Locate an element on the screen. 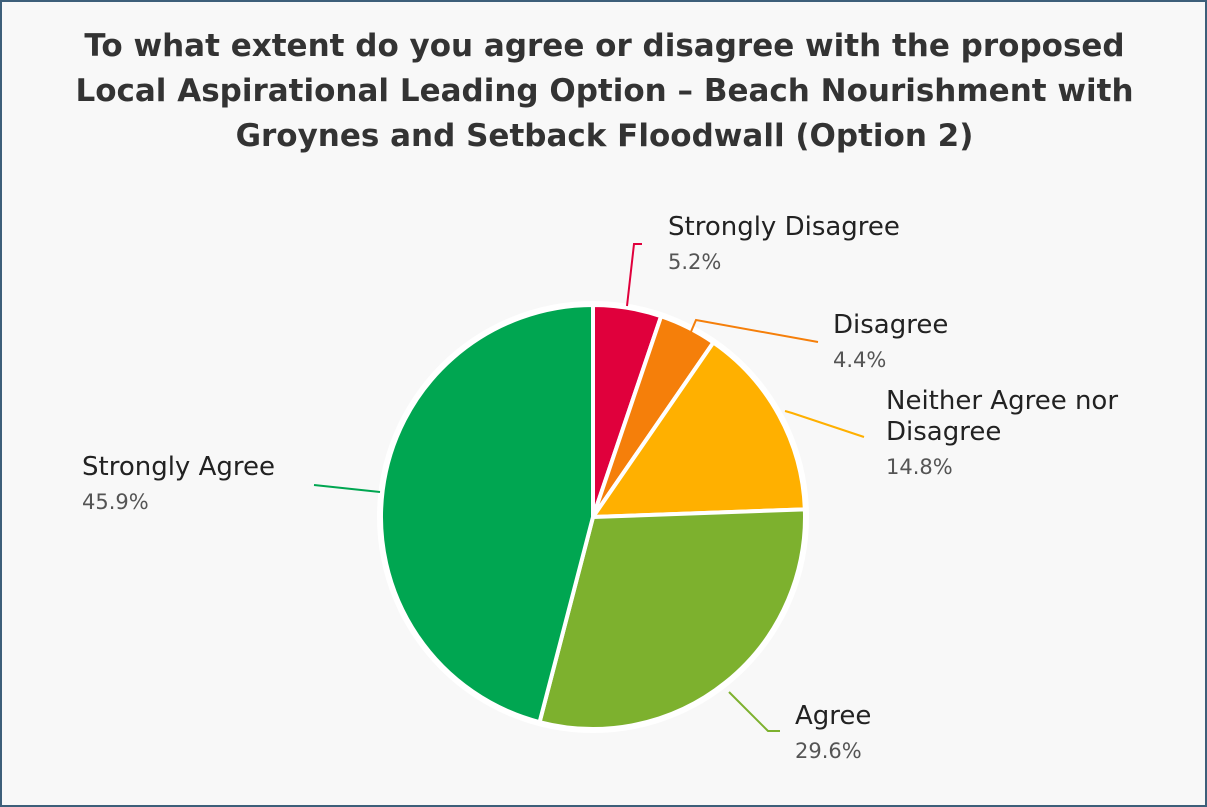 Image resolution: width=1207 pixels, height=807 pixels. slice-value-agree: 29.6% is located at coordinates (828, 751).